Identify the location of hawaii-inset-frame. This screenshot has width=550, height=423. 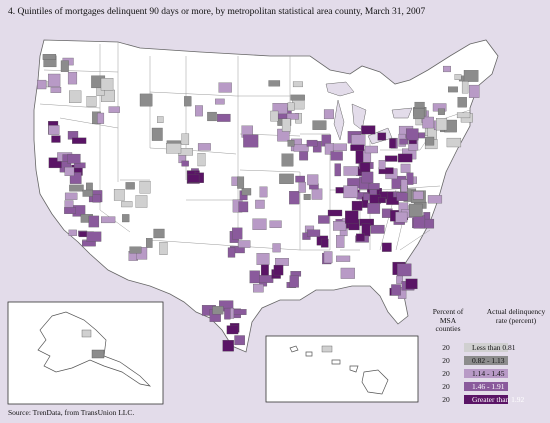
(342, 369).